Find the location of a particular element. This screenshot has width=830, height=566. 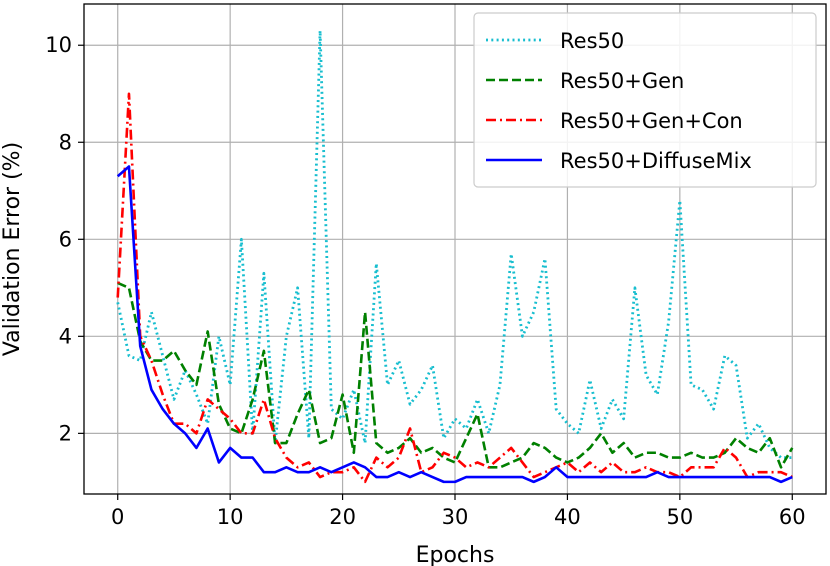

x-tick-label: 30 is located at coordinates (455, 517).